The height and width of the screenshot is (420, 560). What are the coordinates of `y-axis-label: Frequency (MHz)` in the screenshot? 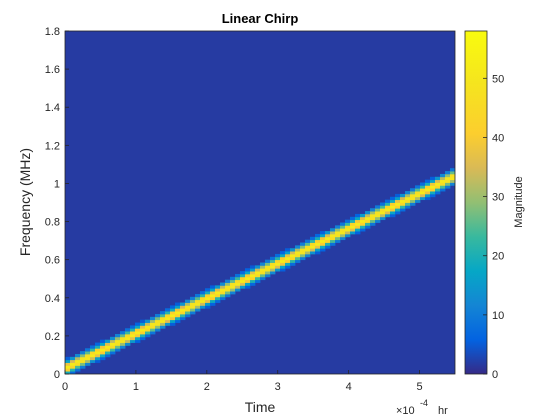 It's located at (25, 202).